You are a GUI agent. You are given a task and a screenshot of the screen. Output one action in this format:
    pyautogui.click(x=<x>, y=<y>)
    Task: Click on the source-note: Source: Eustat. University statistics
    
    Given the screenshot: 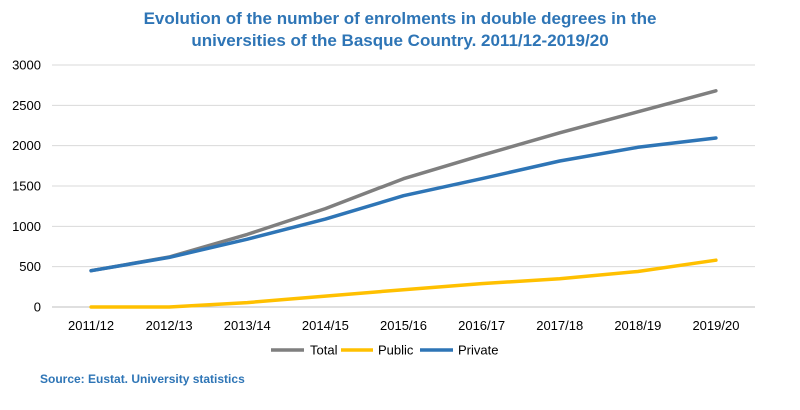 What is the action you would take?
    pyautogui.click(x=142, y=379)
    